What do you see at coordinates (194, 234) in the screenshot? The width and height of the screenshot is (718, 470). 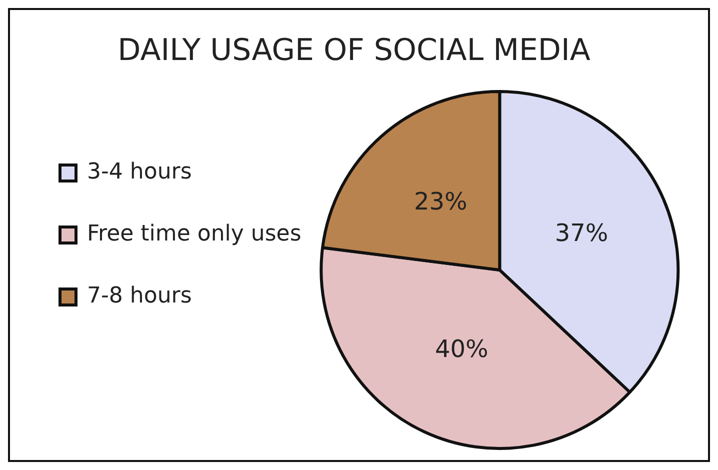 I see `legend-label: Free time only uses` at bounding box center [194, 234].